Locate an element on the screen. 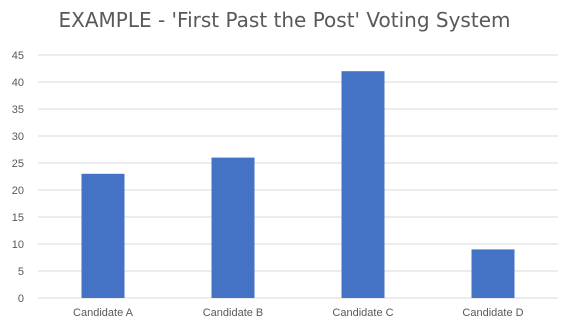  y-tick-label: 25 is located at coordinates (18, 164).